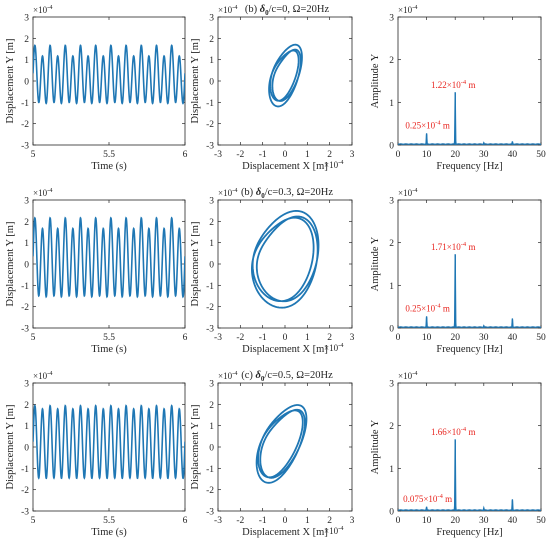 The image size is (550, 541). What do you see at coordinates (287, 10) in the screenshot?
I see `row-title: (b) δ0/c=0, Ω=20Hz` at bounding box center [287, 10].